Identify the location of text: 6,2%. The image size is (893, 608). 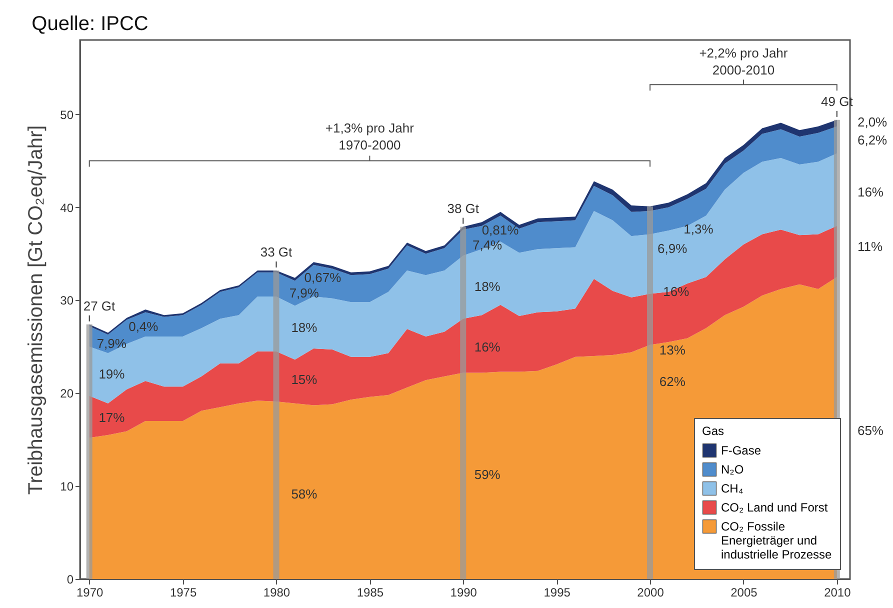
(872, 140).